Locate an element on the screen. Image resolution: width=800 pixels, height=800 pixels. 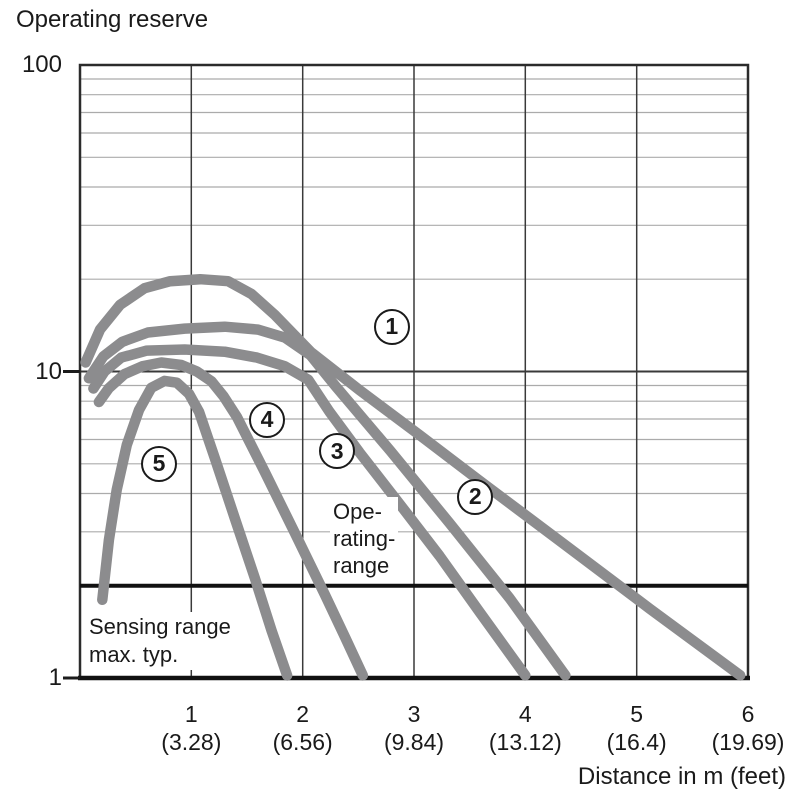
x-tick-feet: (9.84) is located at coordinates (414, 742).